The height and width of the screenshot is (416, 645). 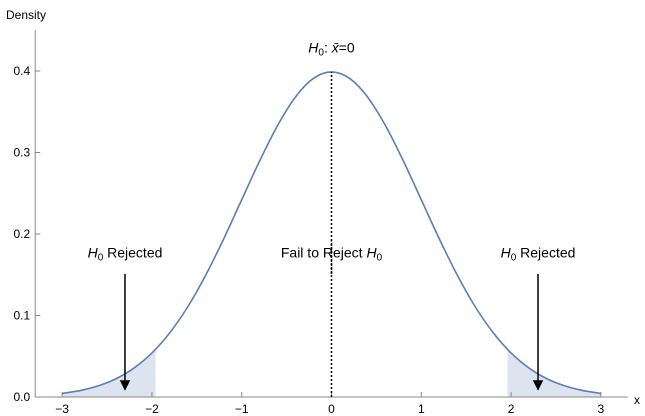 I want to click on y-tick-label: 0.0, so click(x=22, y=397).